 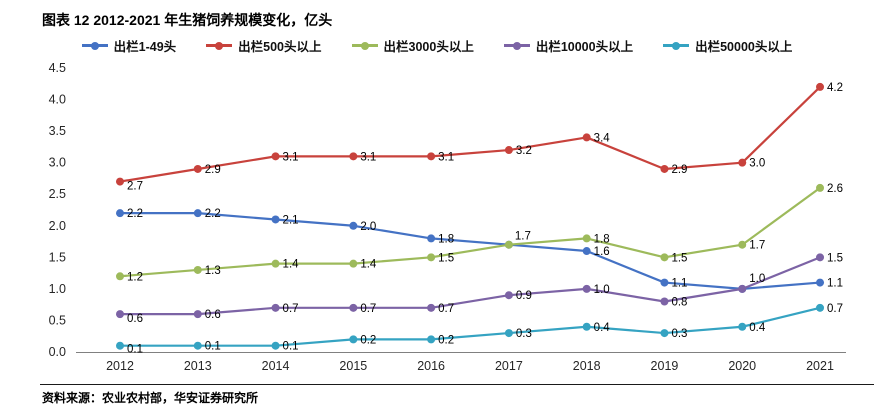 I want to click on x-tick-label: 2012, so click(x=120, y=366).